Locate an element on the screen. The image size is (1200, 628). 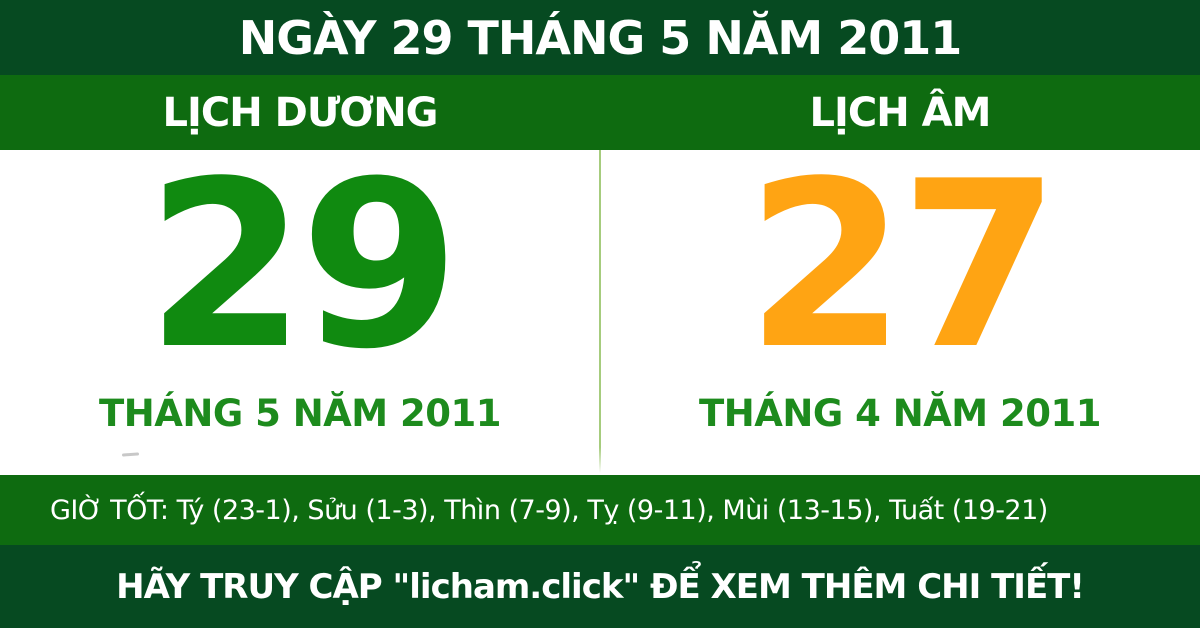
panel-divider is located at coordinates (600, 311).